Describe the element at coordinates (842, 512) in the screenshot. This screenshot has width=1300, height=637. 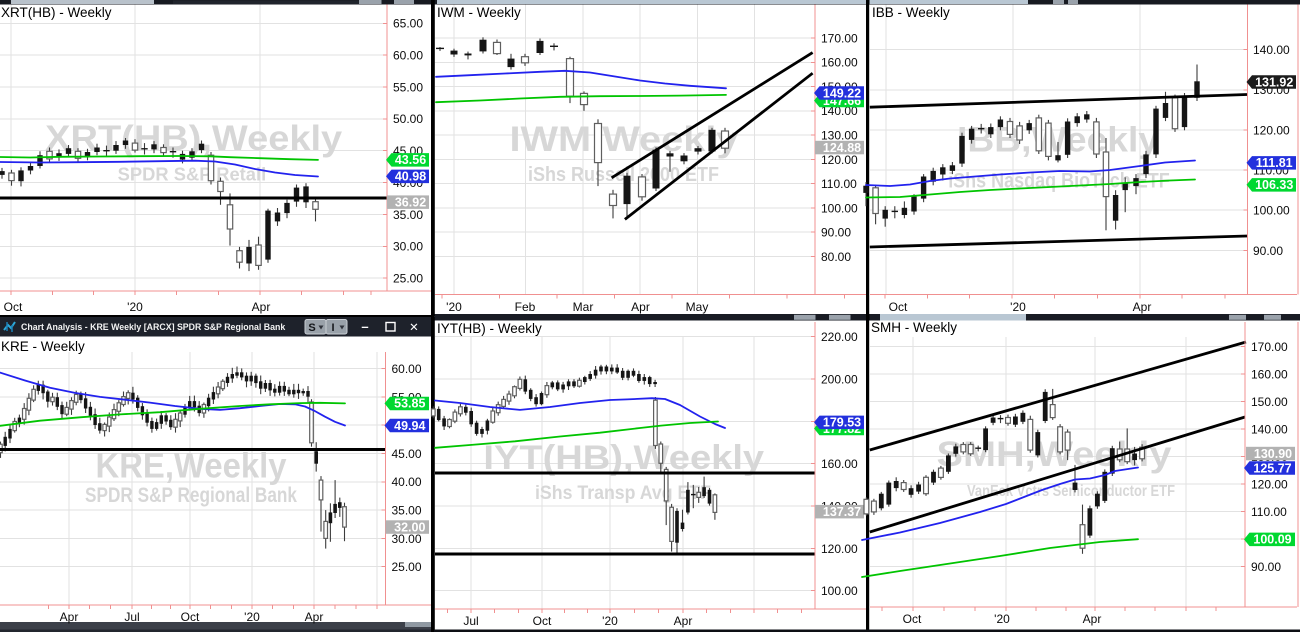
I see `svg-text: 137.37` at that location.